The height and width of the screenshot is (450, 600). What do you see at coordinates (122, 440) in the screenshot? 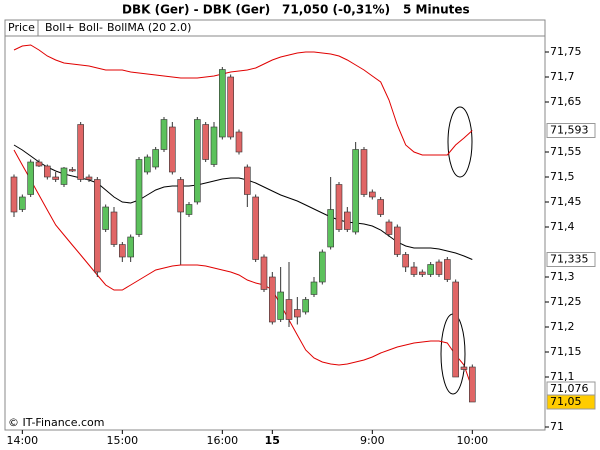
I see `x-tick-label: 15:00` at bounding box center [122, 440].